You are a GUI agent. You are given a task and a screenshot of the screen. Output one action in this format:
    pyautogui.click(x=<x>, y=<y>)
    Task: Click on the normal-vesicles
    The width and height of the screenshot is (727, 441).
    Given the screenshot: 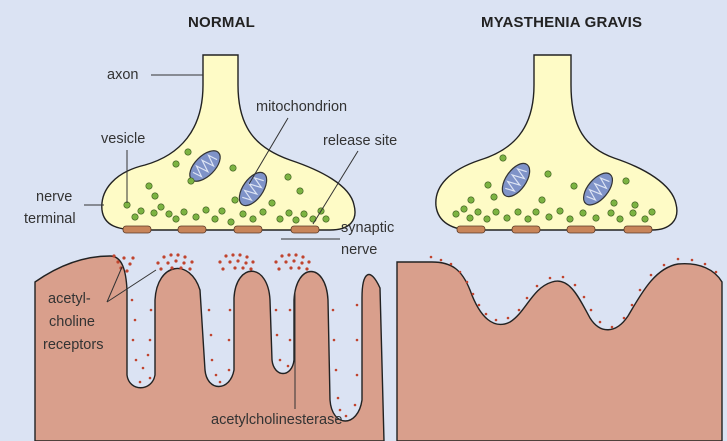 What is the action you would take?
    pyautogui.click(x=226, y=187)
    